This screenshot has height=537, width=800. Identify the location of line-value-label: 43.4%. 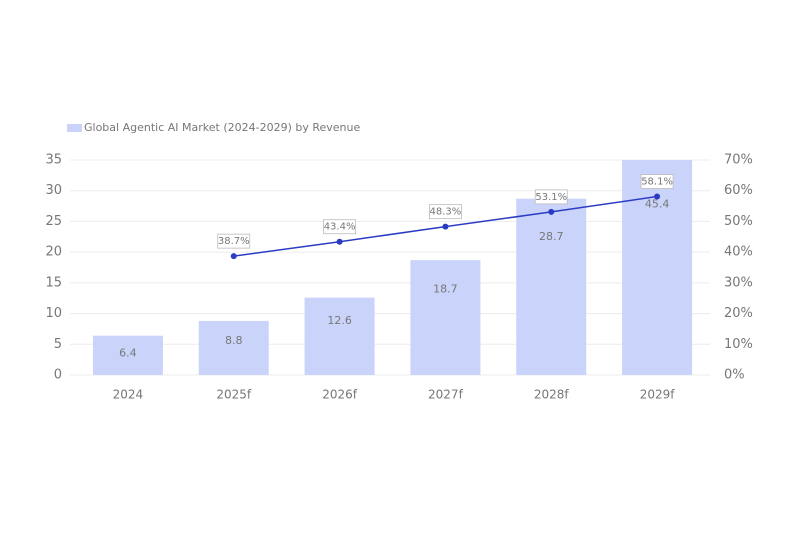
(340, 227).